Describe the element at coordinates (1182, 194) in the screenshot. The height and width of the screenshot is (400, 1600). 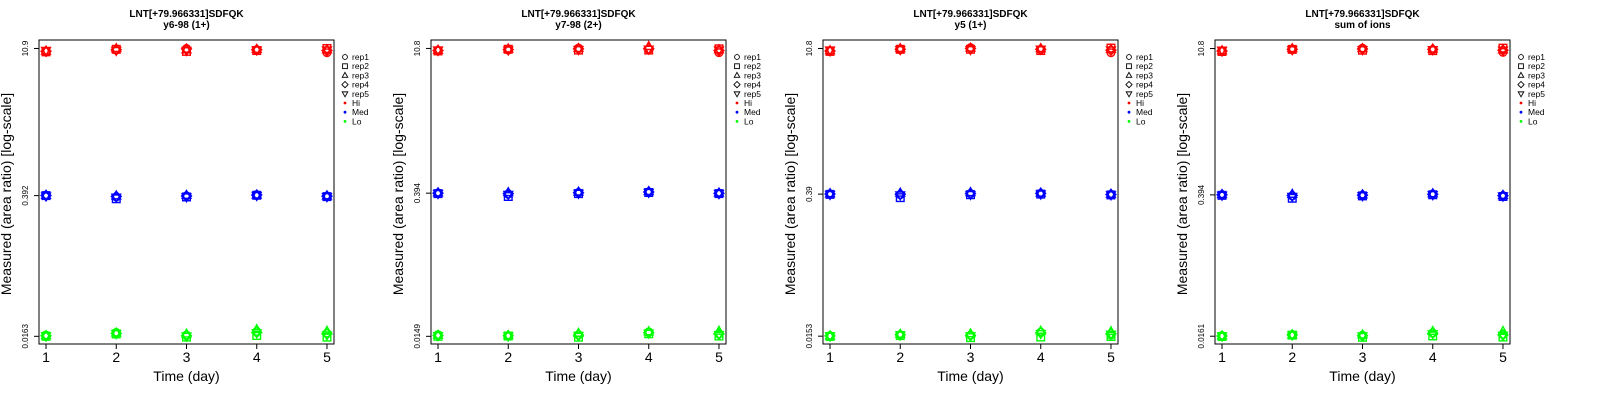
I see `y-axis-label: Measured (area ratio) [log-scale]` at that location.